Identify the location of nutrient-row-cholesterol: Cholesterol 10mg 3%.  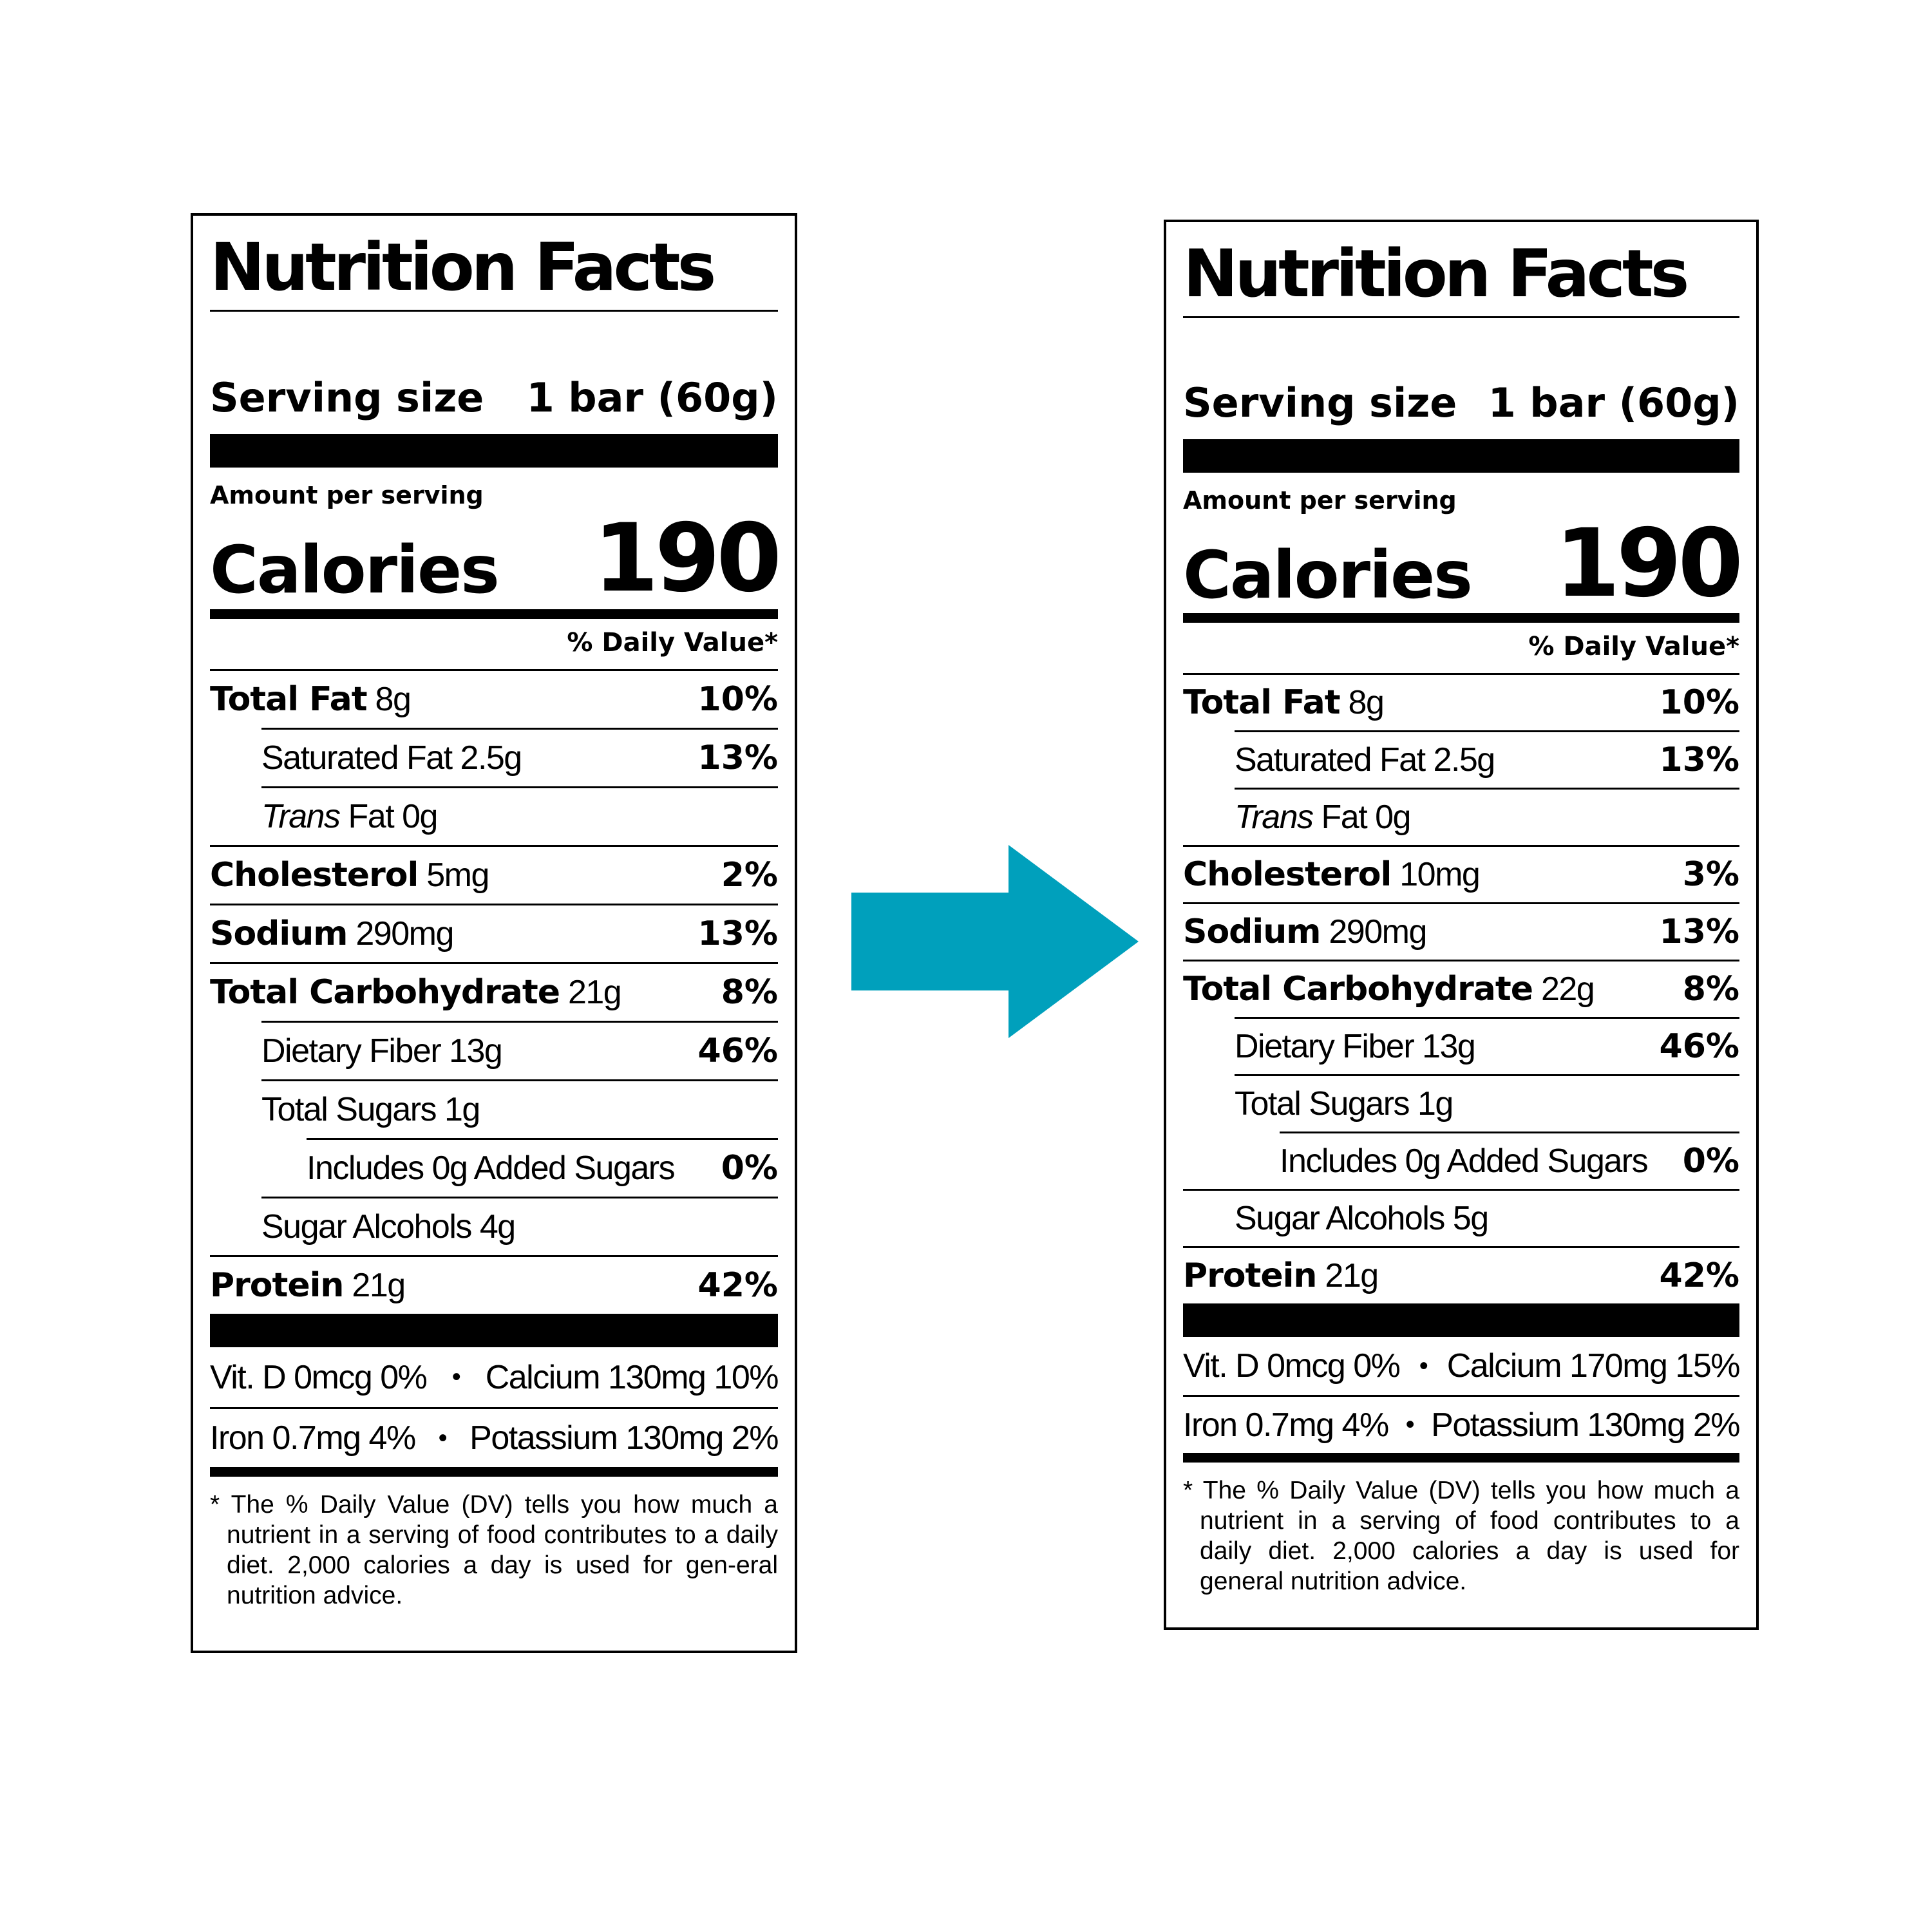
(1461, 874).